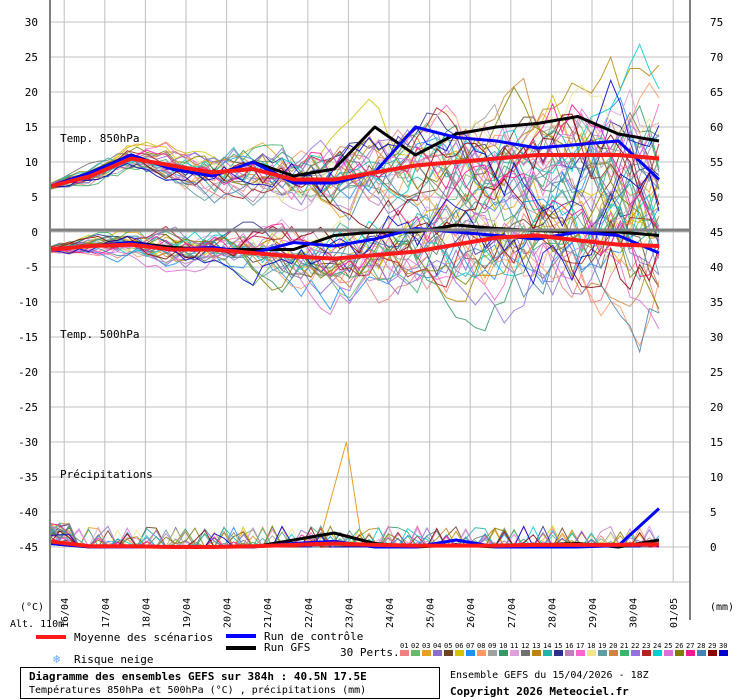 This screenshot has width=740, height=700. I want to click on left-tick-label: -5, so click(31, 267).